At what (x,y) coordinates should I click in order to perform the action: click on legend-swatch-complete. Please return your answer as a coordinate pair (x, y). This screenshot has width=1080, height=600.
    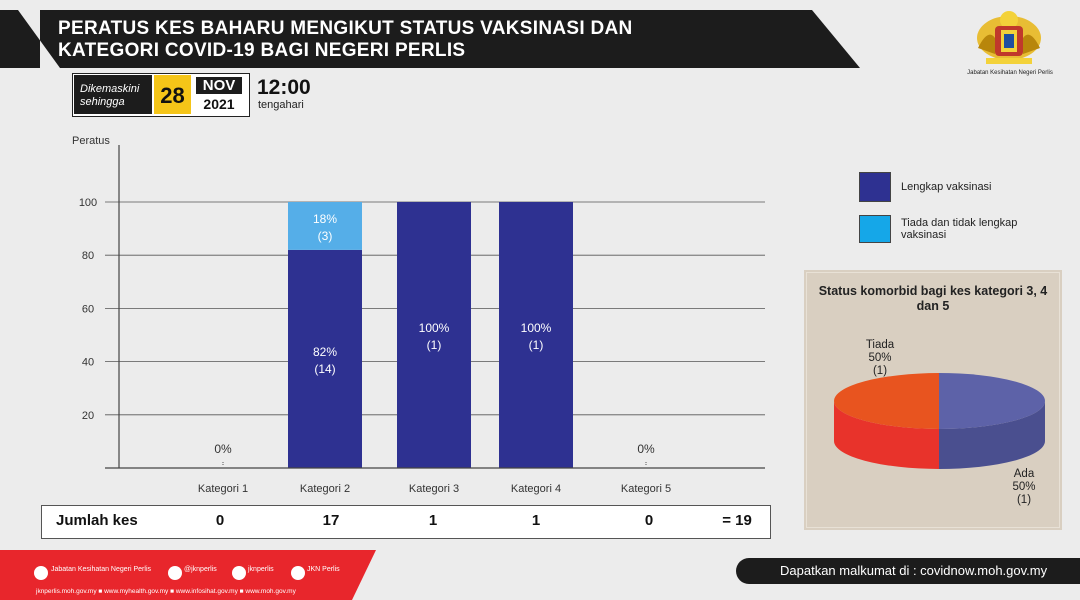
    Looking at the image, I should click on (875, 187).